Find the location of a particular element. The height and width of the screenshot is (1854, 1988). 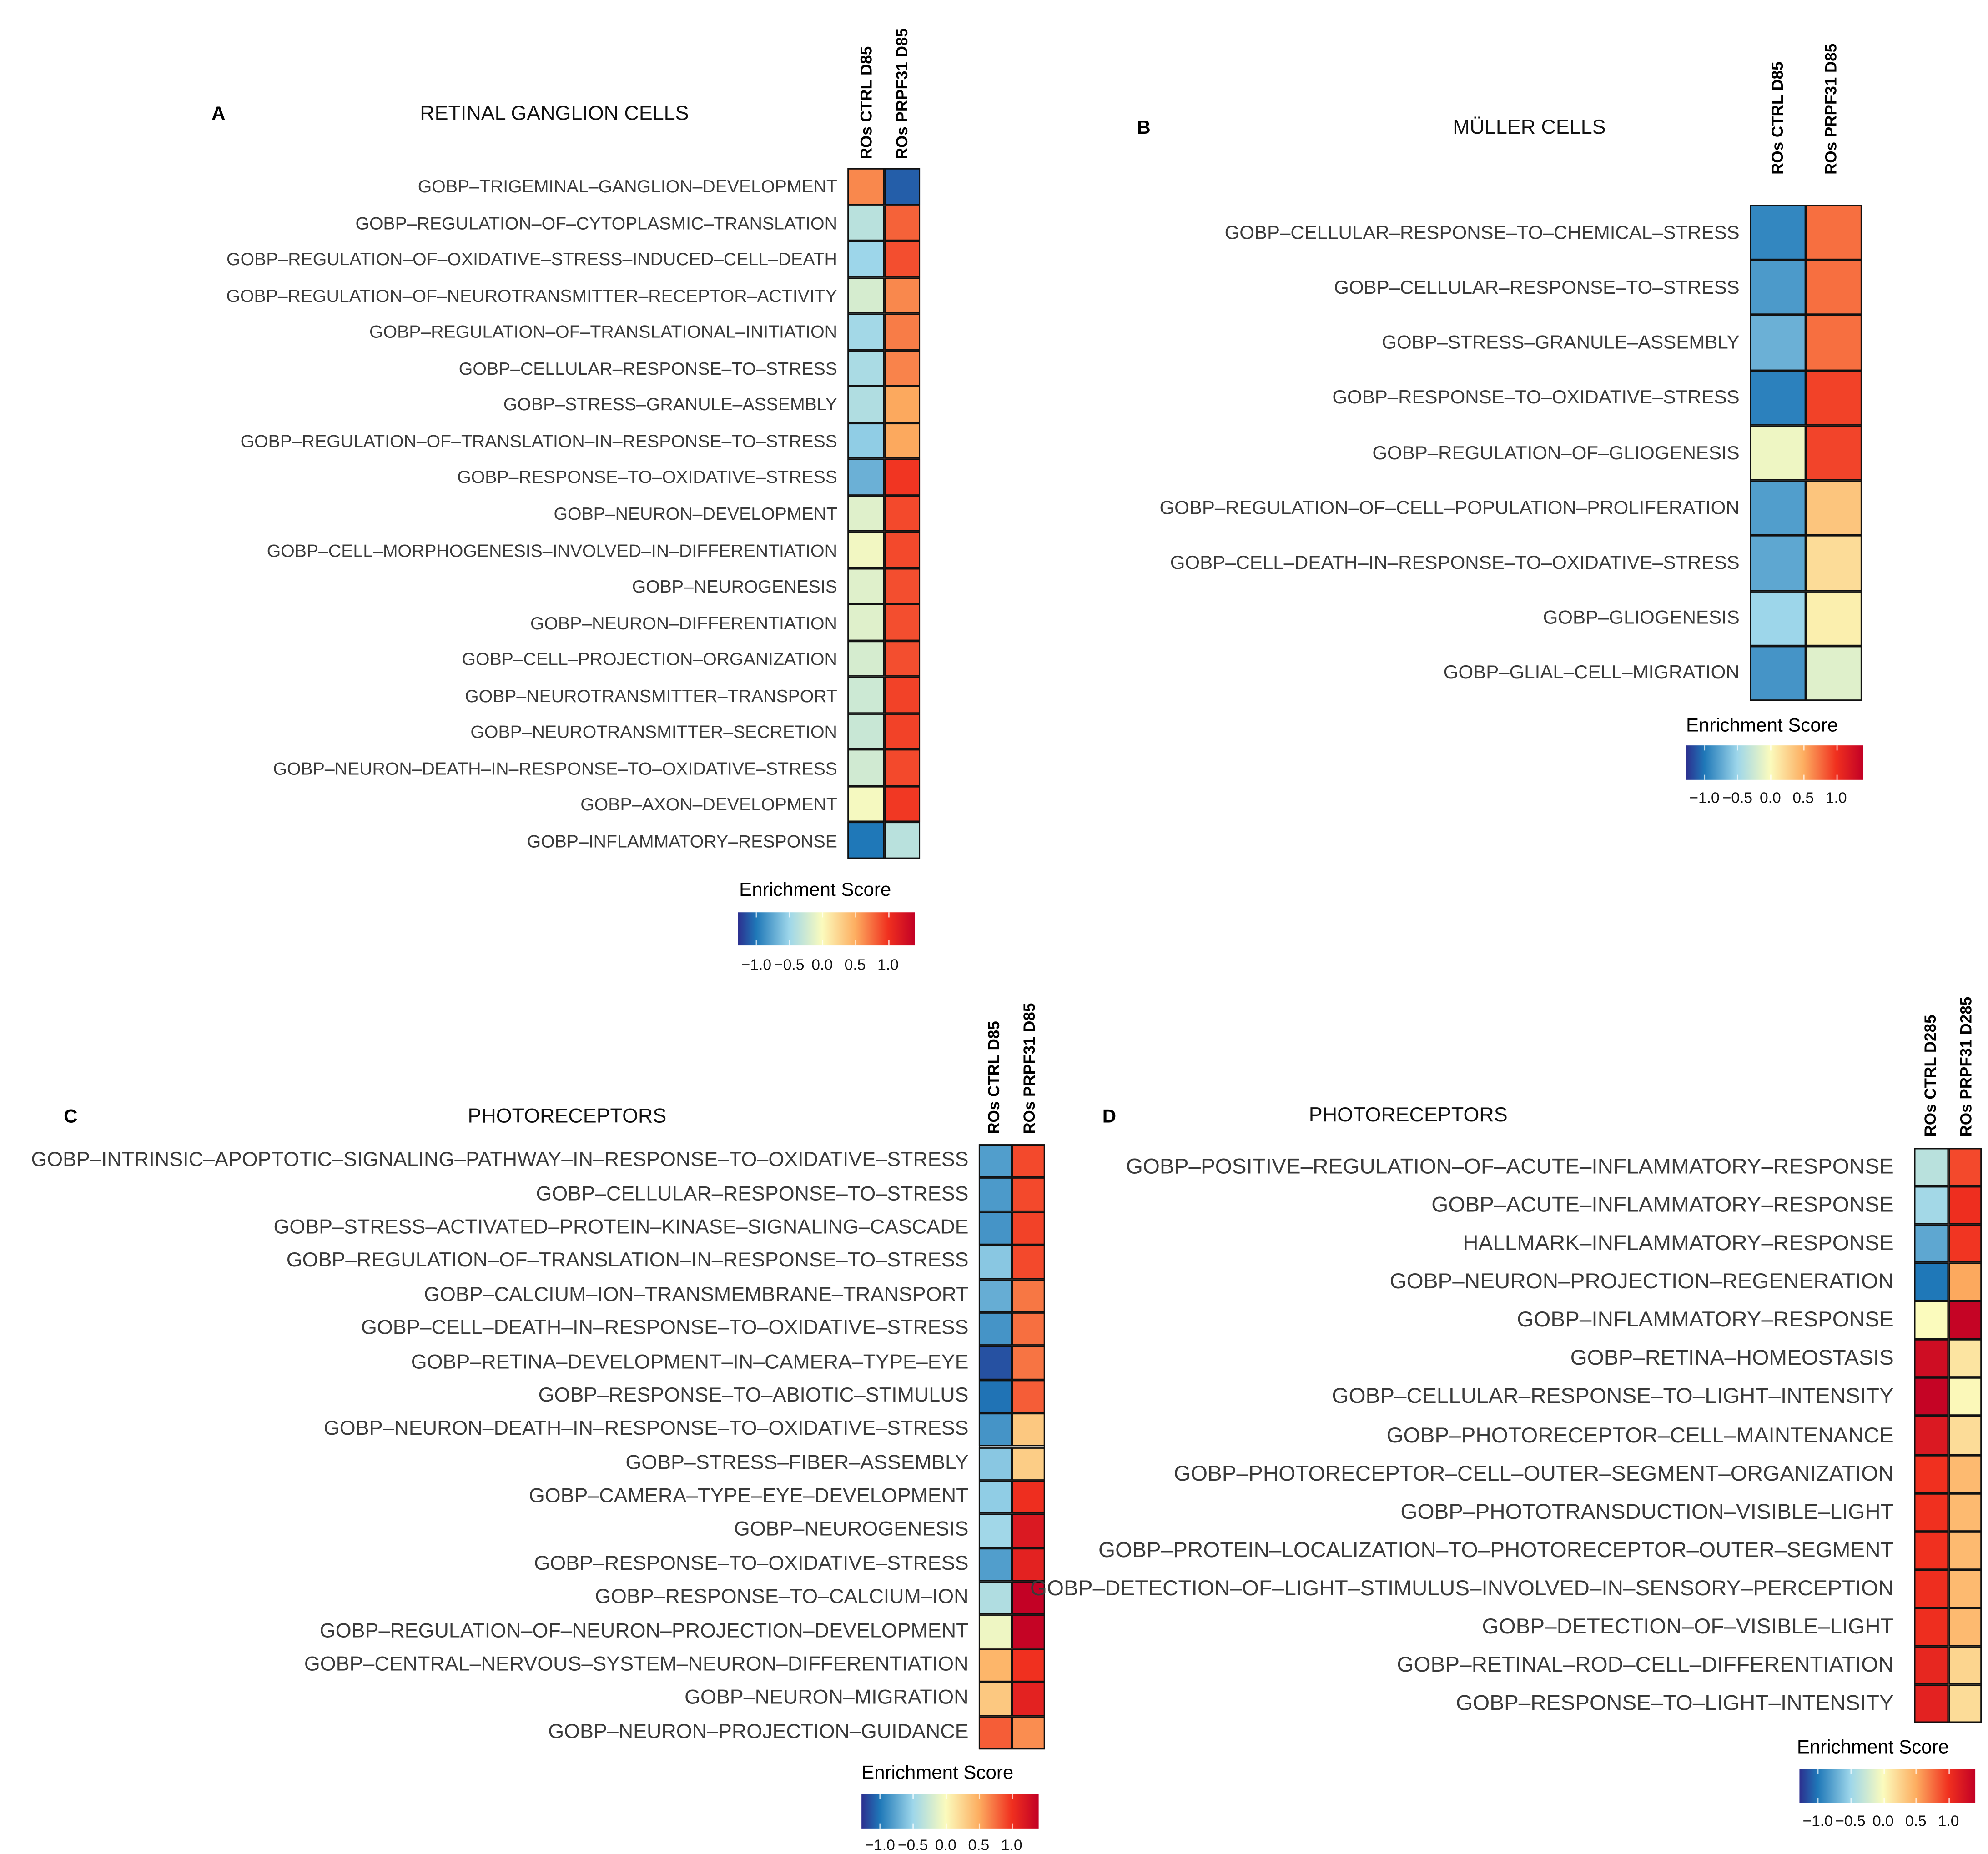

panel-title: MÜLLER CELLS is located at coordinates (1530, 128).